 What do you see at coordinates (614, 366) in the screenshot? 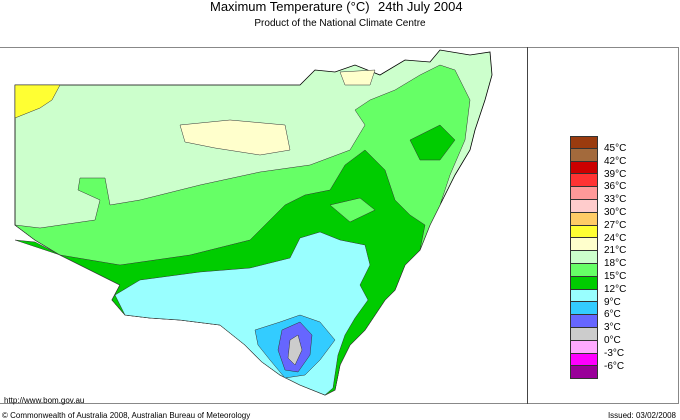
I see `legend-label: -6°C` at bounding box center [614, 366].